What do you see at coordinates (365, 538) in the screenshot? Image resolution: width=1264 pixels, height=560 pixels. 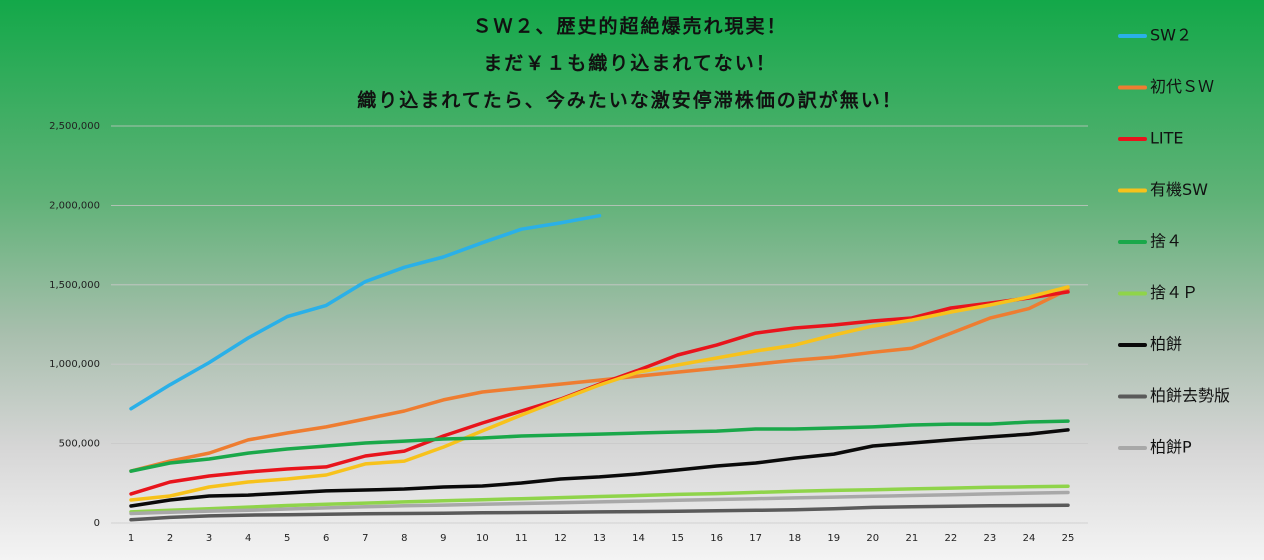 I see `x-tick-label: 7` at bounding box center [365, 538].